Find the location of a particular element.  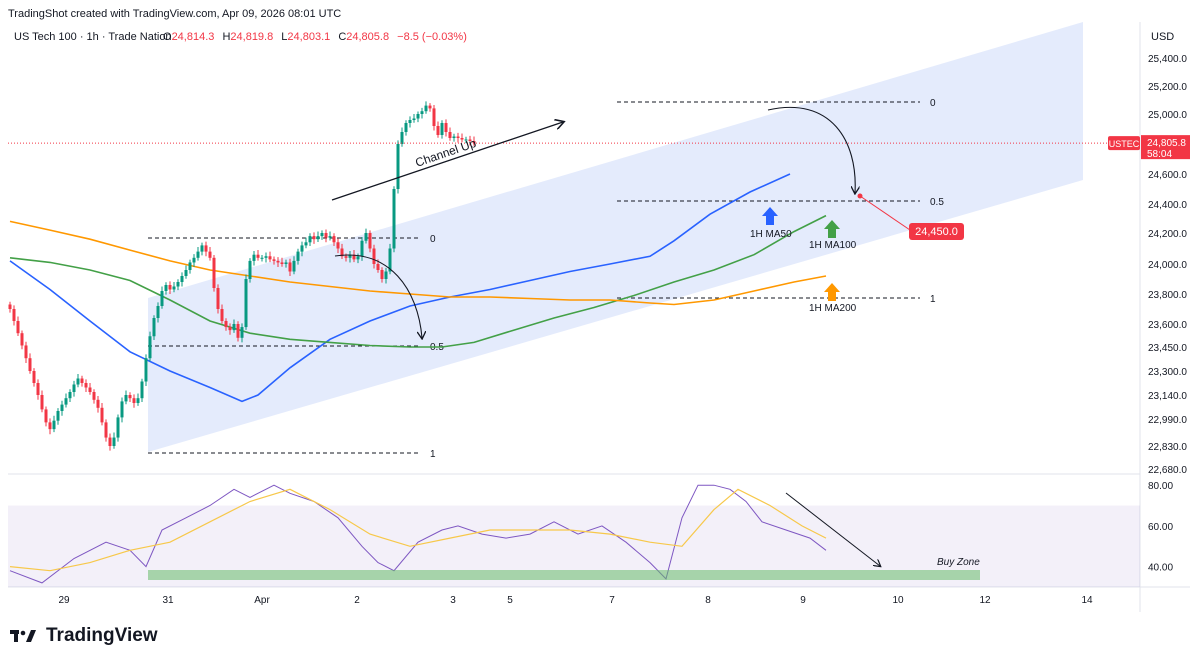

target-badge is located at coordinates (936, 231).